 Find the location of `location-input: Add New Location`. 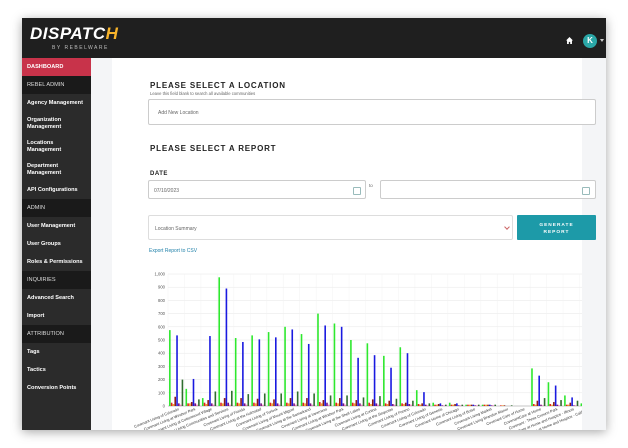

location-input: Add New Location is located at coordinates (372, 112).